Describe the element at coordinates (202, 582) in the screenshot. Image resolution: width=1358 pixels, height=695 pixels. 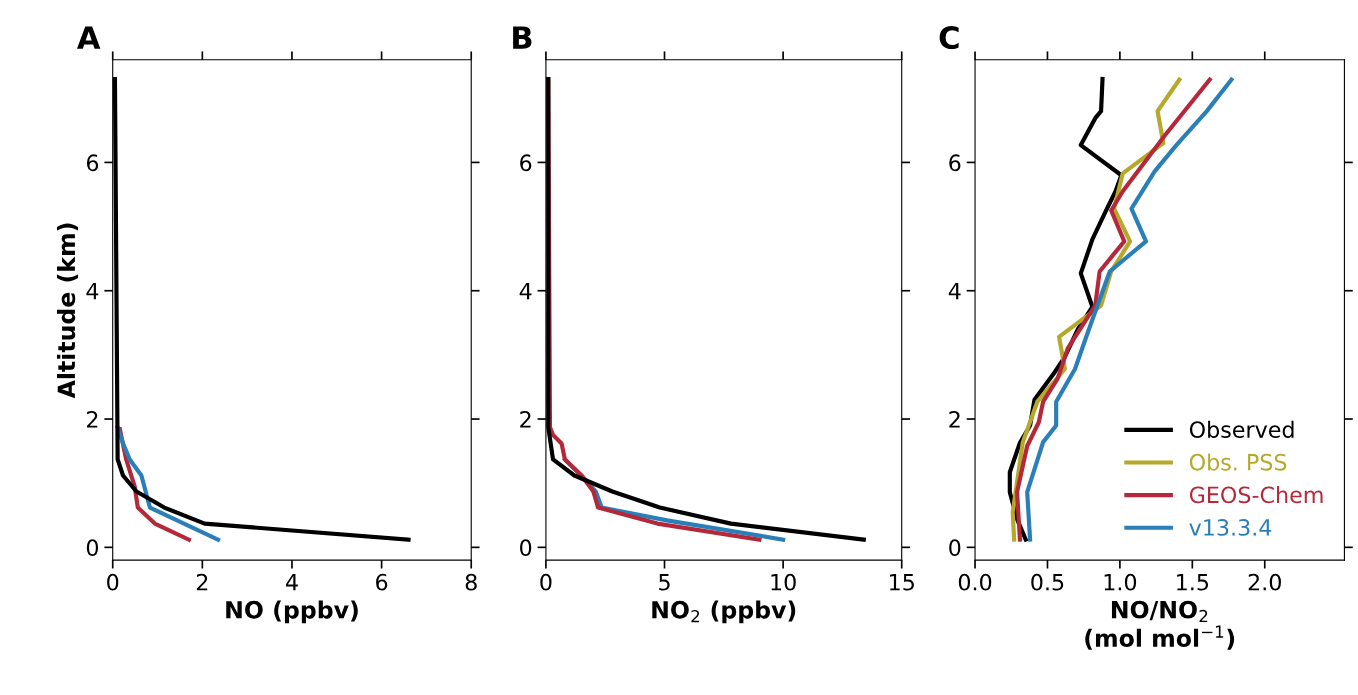
I see `x-tick-label: 2` at that location.